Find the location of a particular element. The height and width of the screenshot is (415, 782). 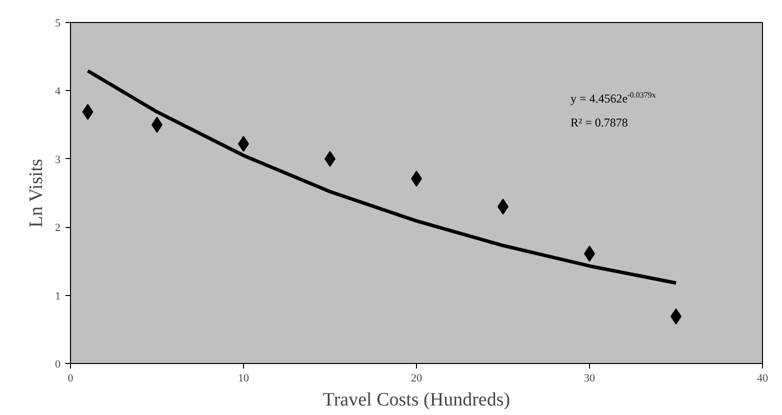

y-tick-label: 5 is located at coordinates (58, 24).